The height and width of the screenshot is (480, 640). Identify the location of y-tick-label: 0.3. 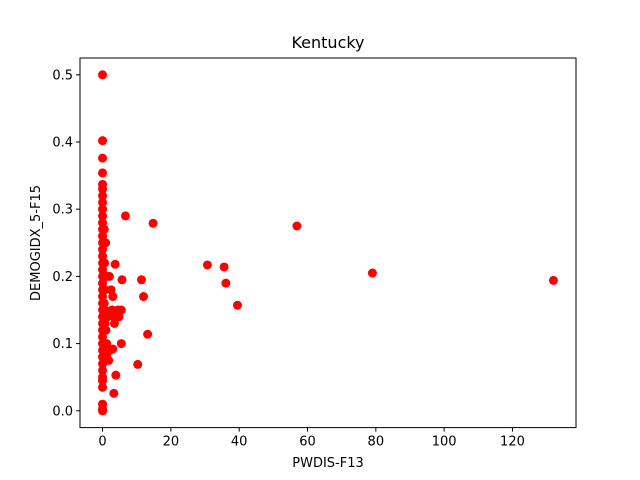
(62, 210).